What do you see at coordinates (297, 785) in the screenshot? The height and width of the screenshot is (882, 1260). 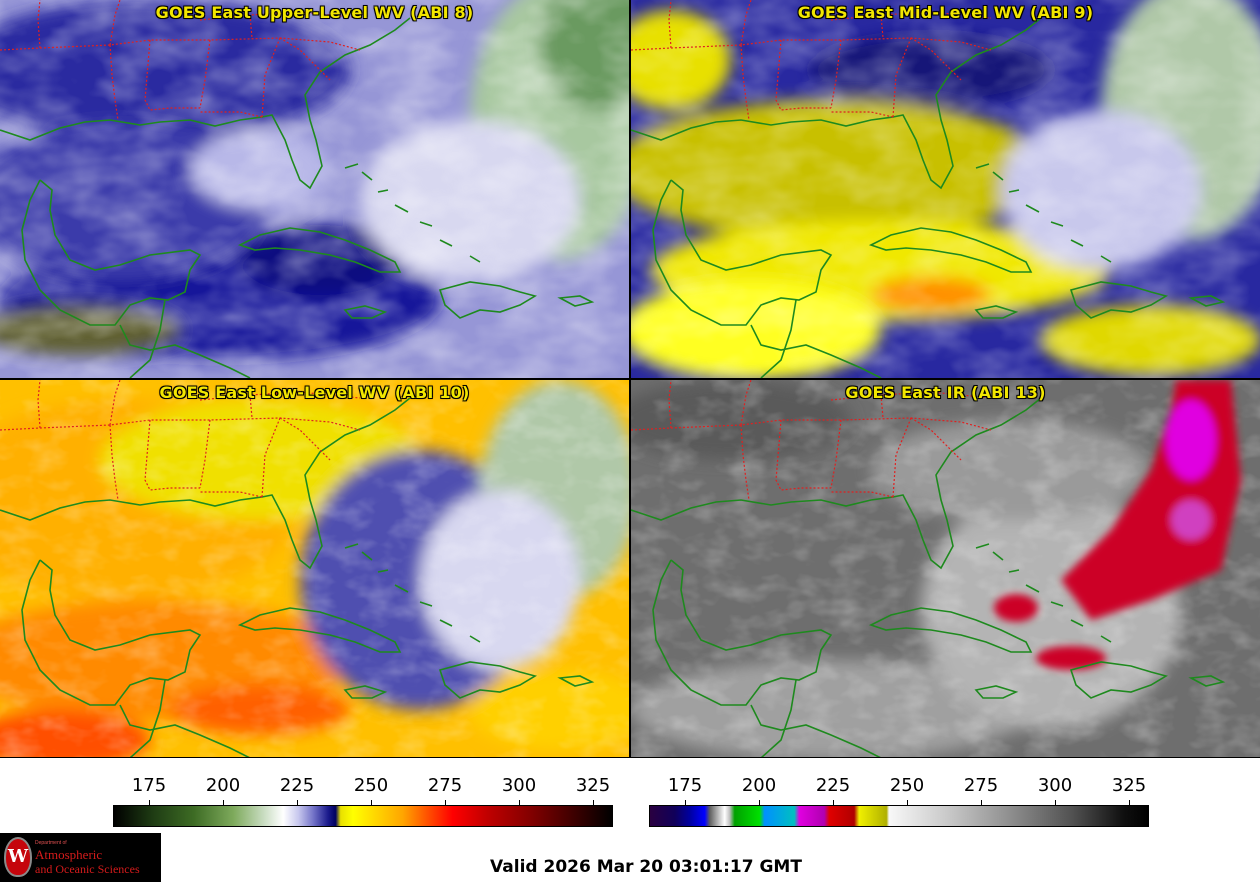 I see `wv-tick-label: 225` at bounding box center [297, 785].